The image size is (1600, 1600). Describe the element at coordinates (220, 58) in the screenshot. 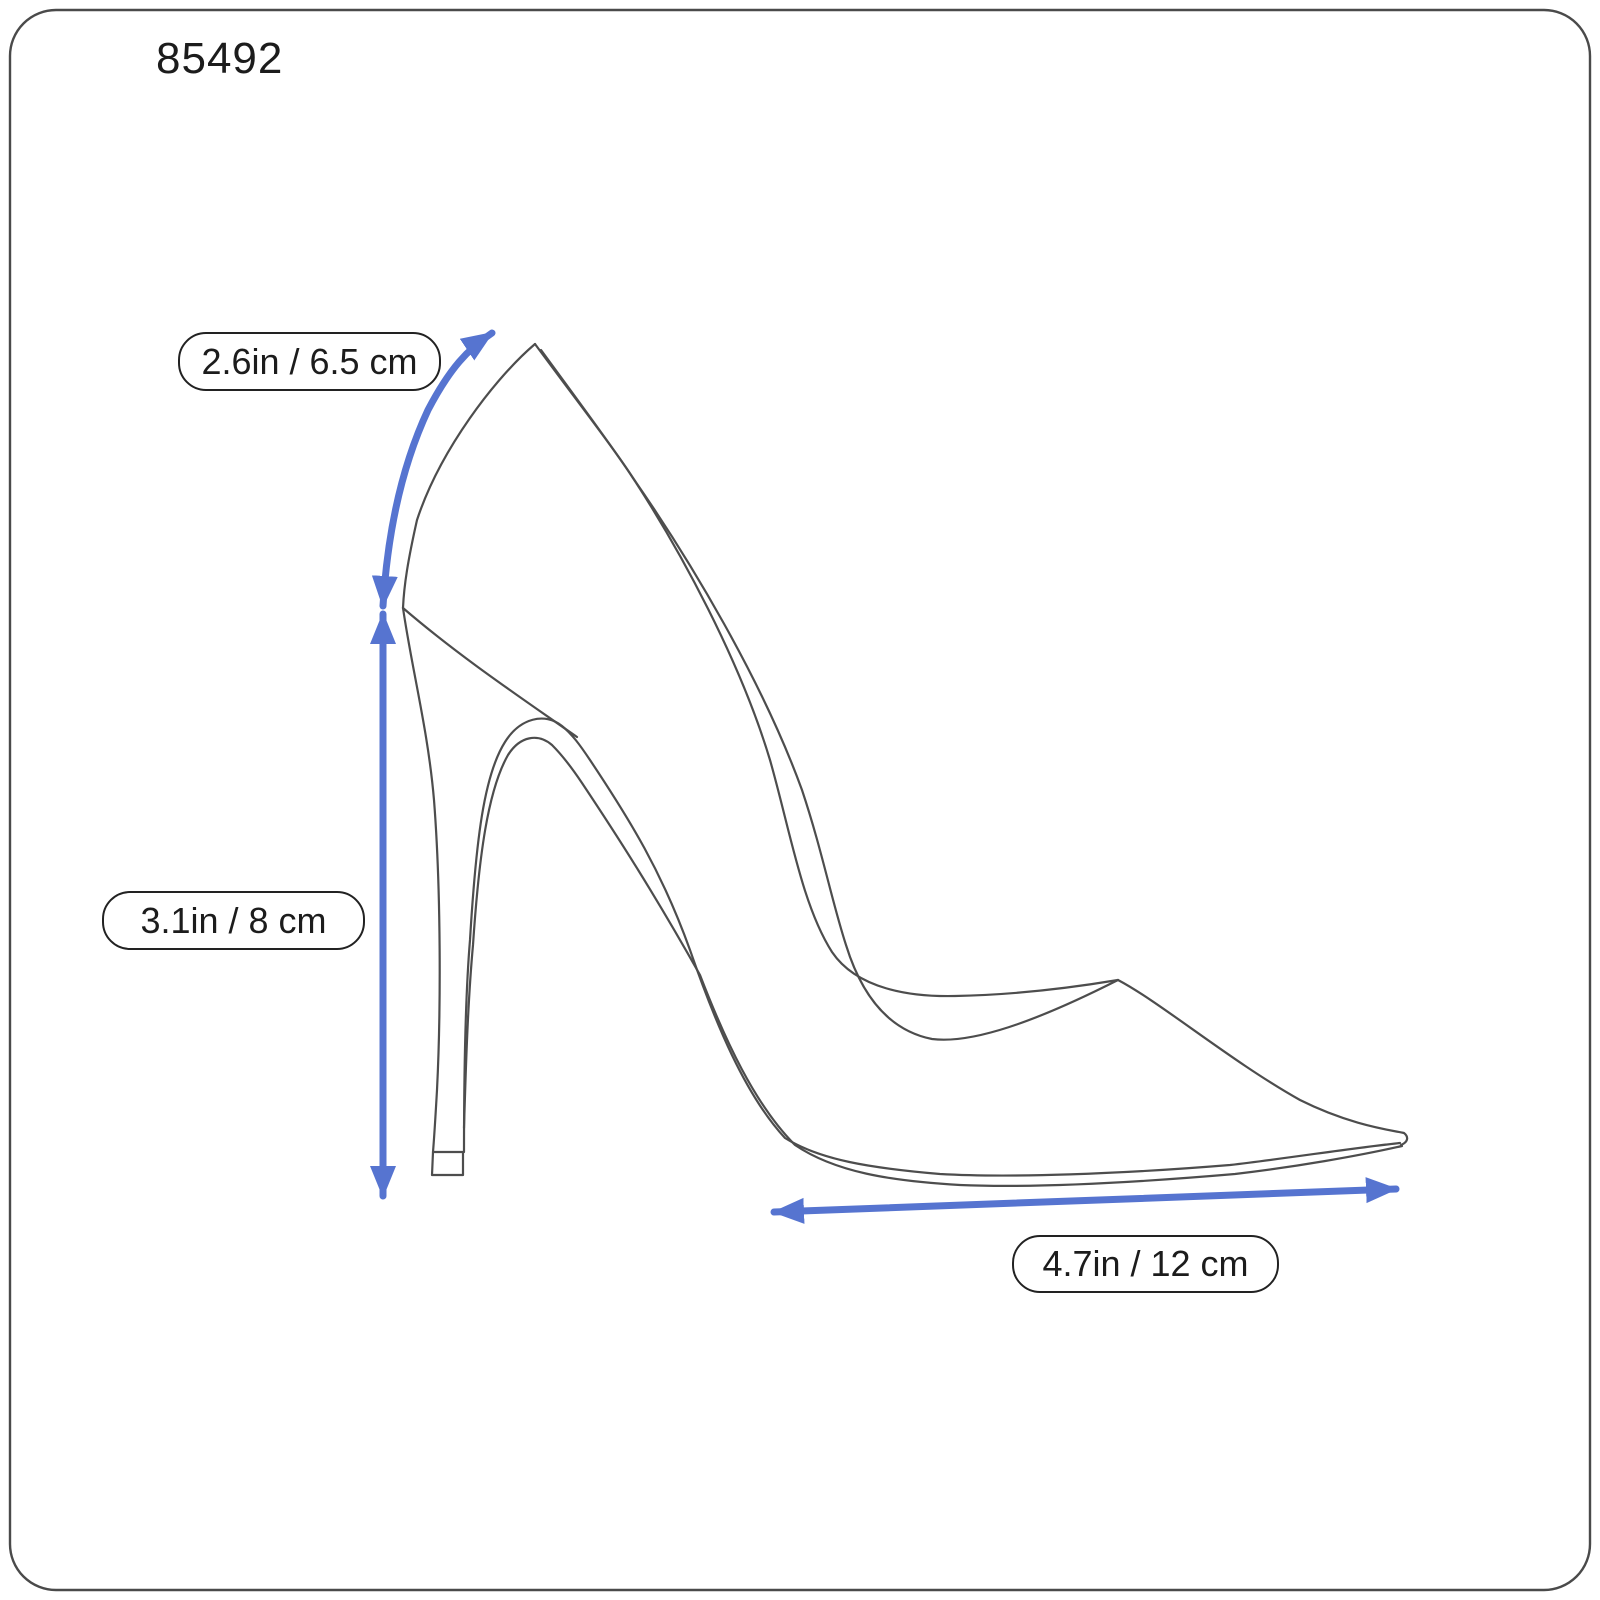

I see `product-code: 85492` at that location.